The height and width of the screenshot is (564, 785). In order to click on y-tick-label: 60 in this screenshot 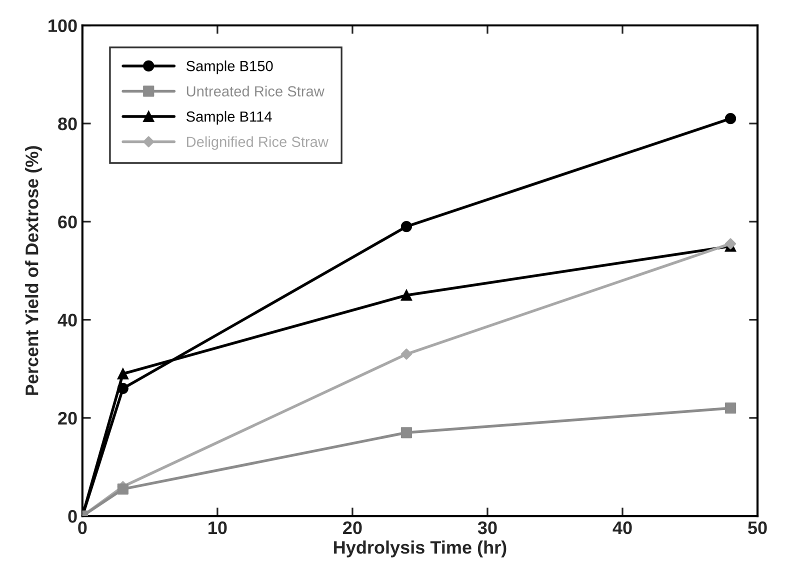, I will do `click(67, 222)`.